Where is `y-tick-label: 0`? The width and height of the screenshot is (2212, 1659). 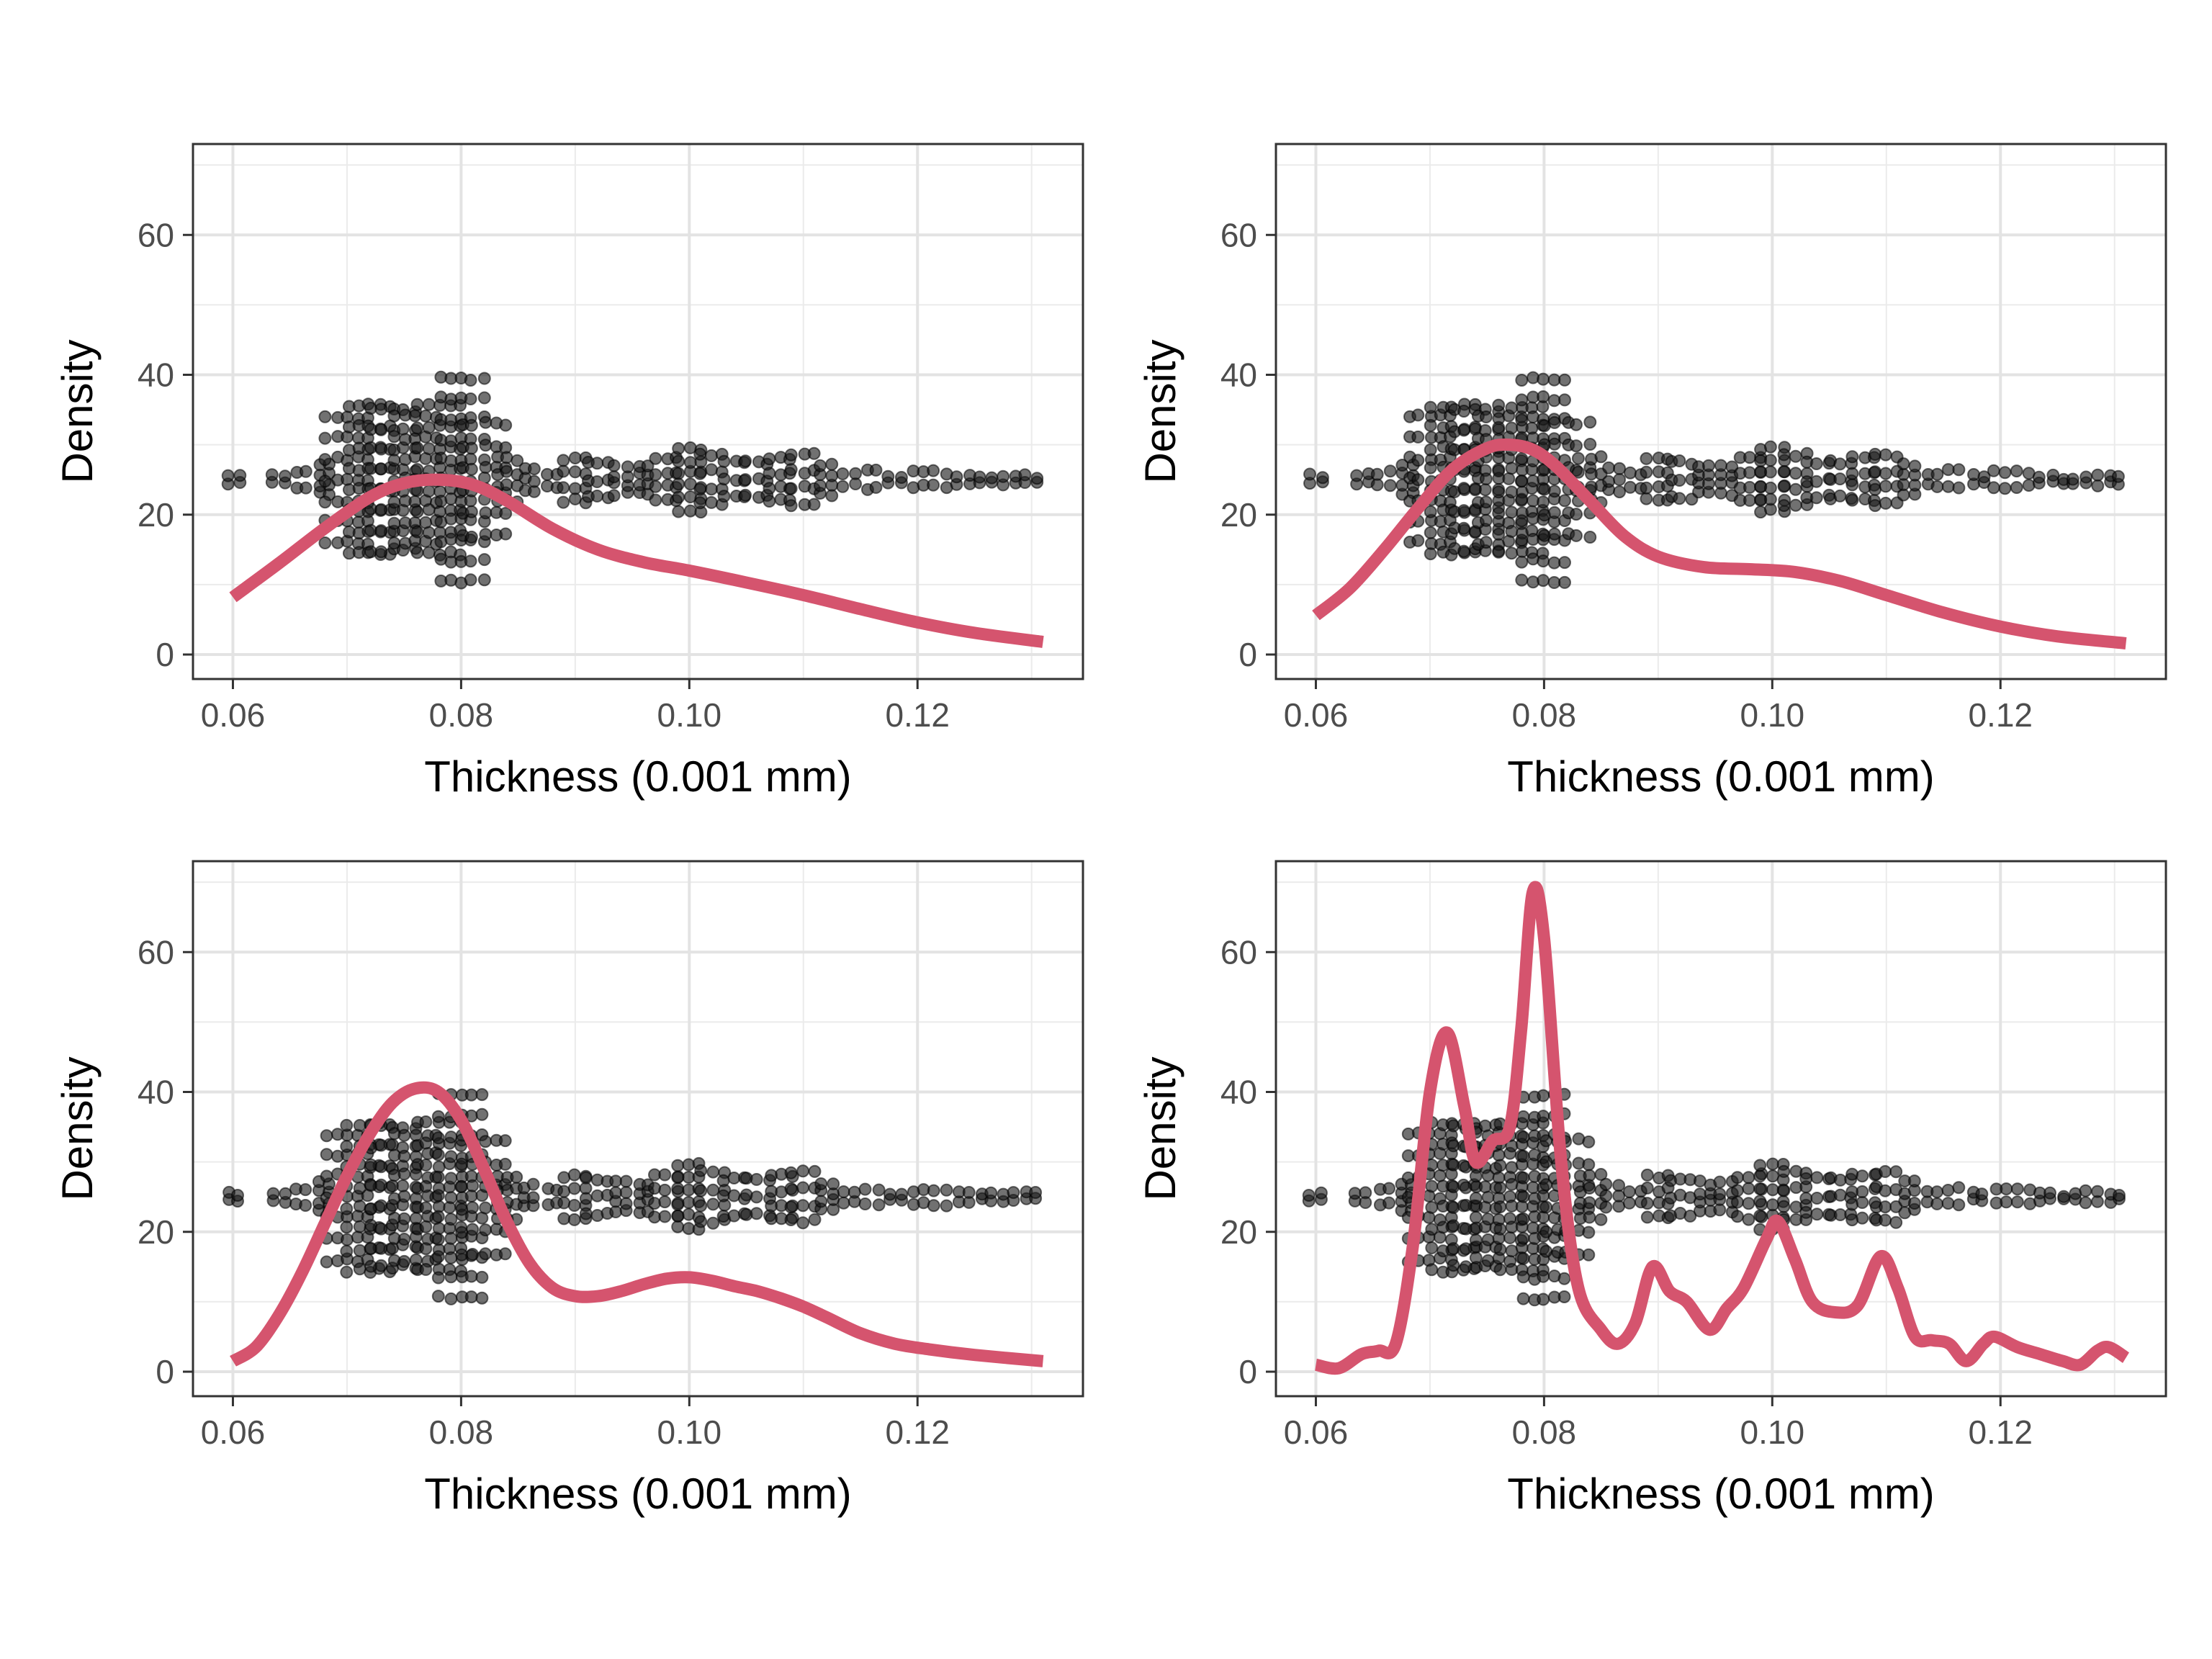 y-tick-label: 0 is located at coordinates (1247, 1371).